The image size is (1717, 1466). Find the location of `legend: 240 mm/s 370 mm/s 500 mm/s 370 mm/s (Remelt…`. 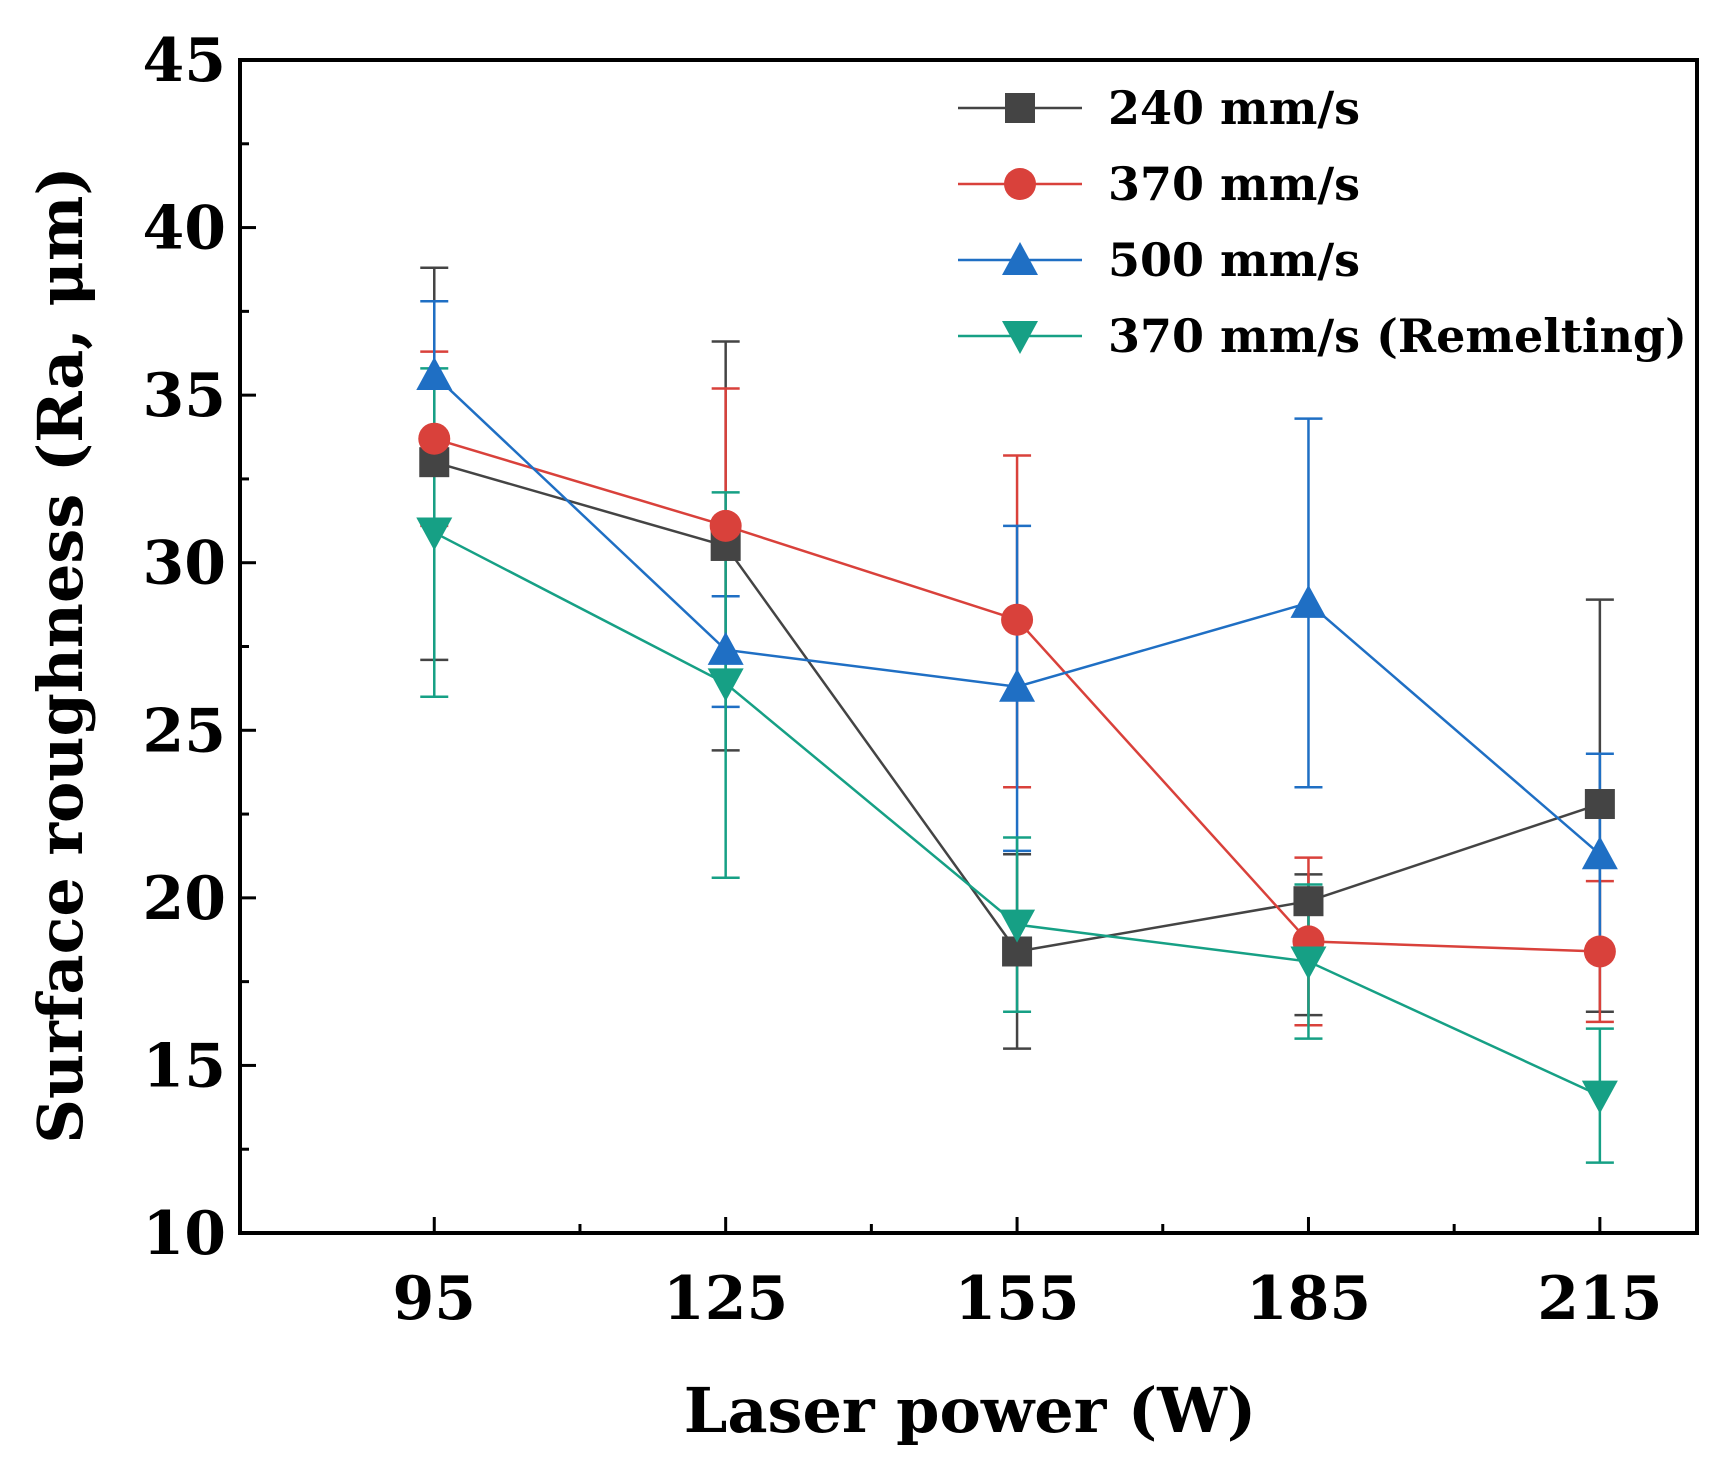

legend: 240 mm/s 370 mm/s 500 mm/s 370 mm/s (Remelt… is located at coordinates (1322, 222).